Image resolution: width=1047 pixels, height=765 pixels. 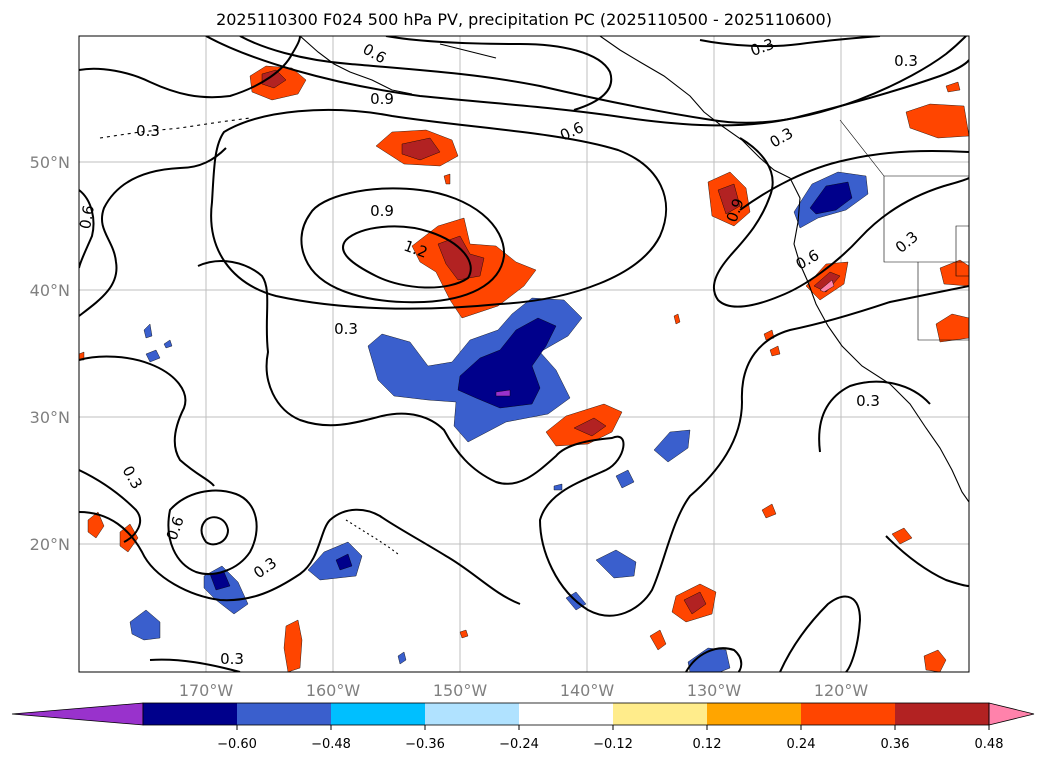 I want to click on colorbar-tick-label: −0.48, so click(x=331, y=744).